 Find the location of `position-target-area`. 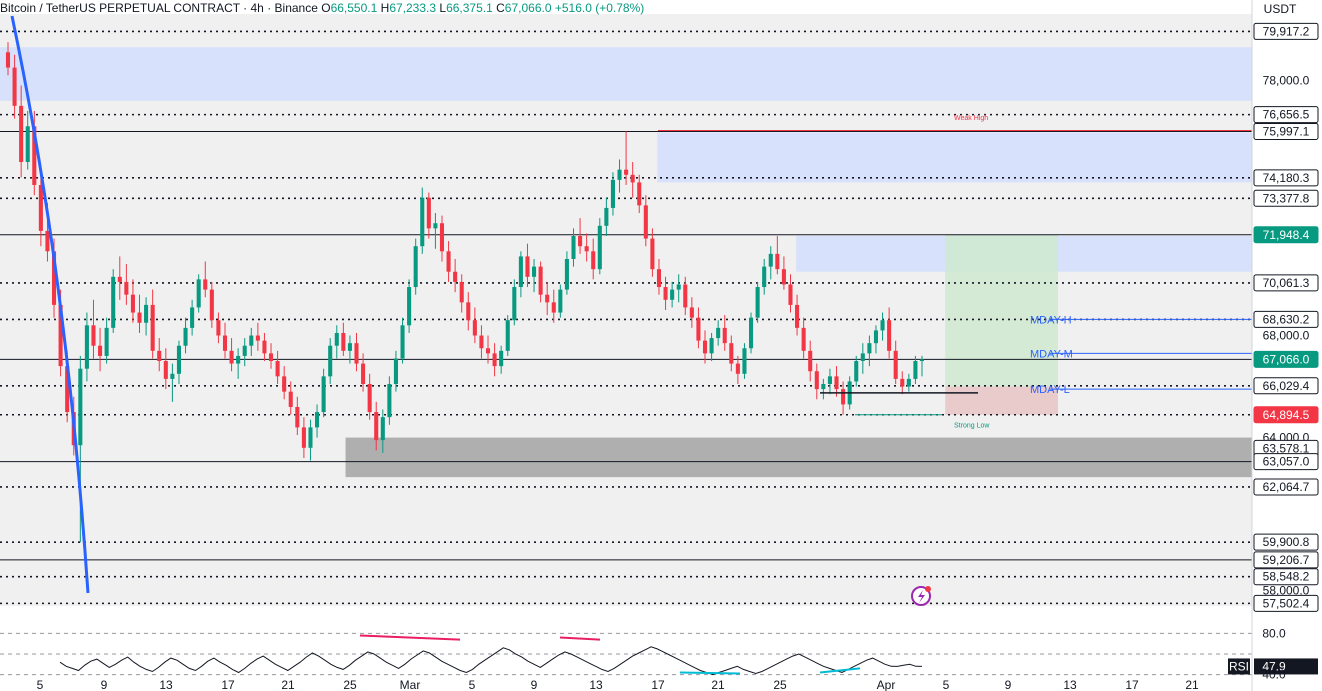

position-target-area is located at coordinates (1001, 310).